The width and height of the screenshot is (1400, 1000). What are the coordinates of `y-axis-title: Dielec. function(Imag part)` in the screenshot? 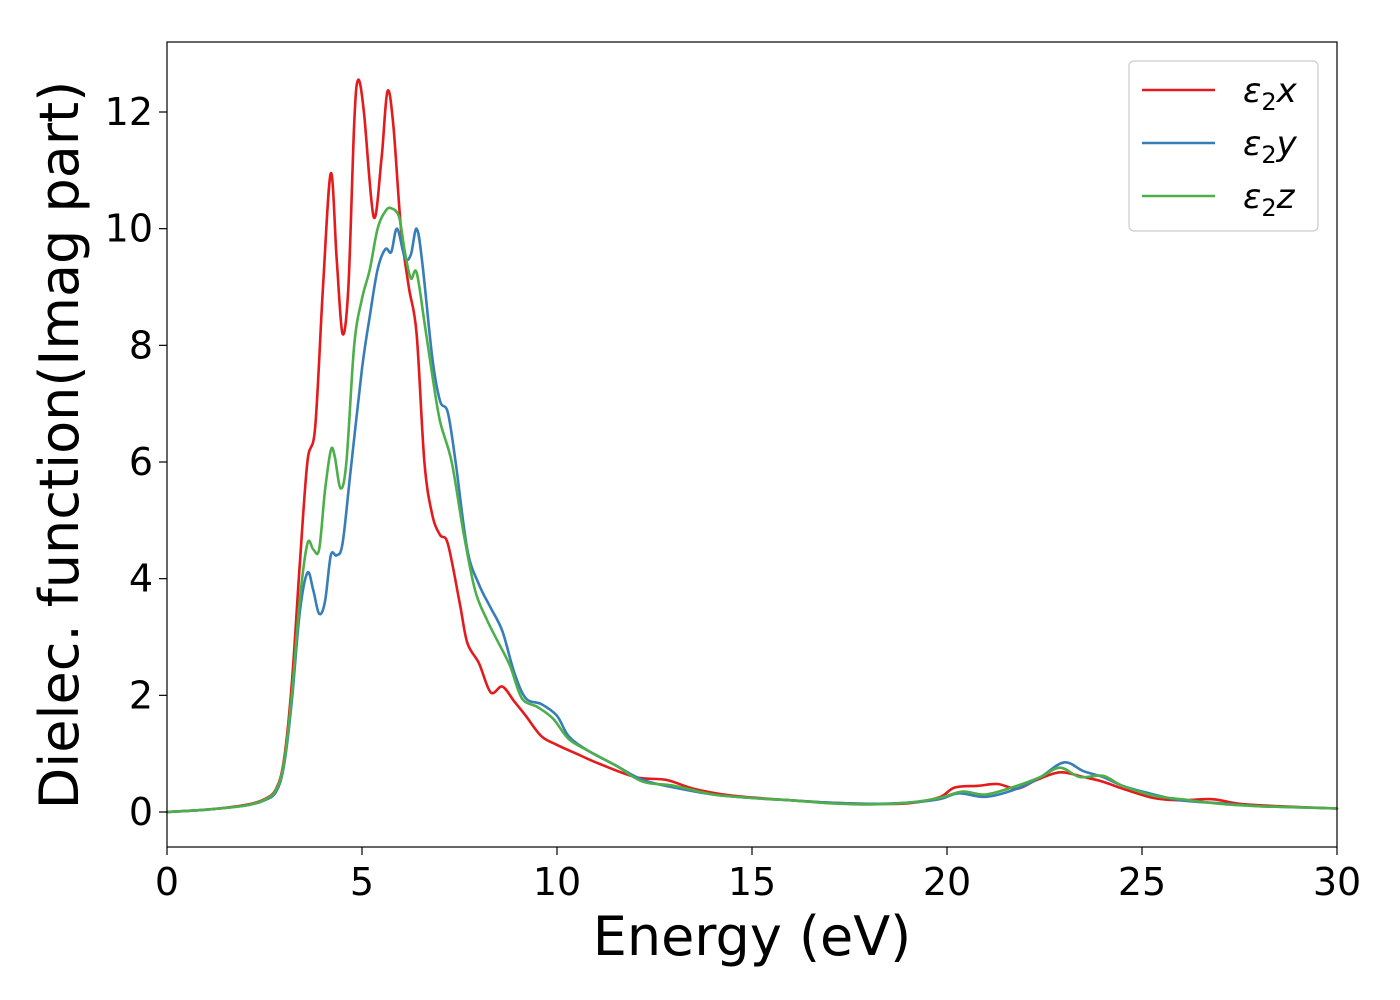 It's located at (59, 445).